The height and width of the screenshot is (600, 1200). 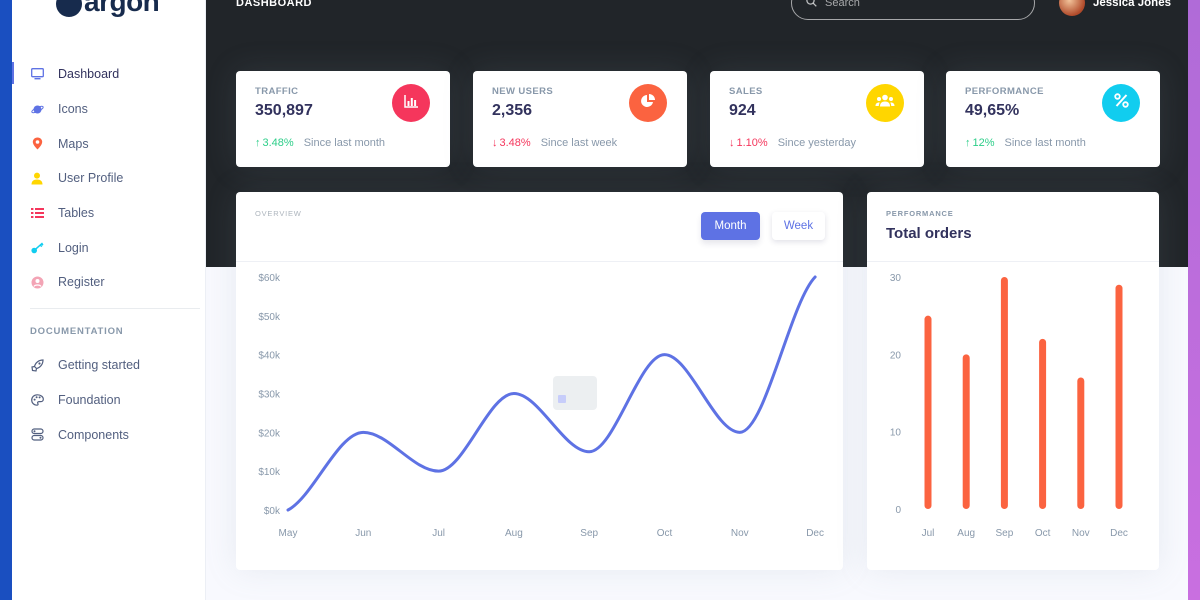 I want to click on y-tick-label: $20k, so click(x=269, y=433).